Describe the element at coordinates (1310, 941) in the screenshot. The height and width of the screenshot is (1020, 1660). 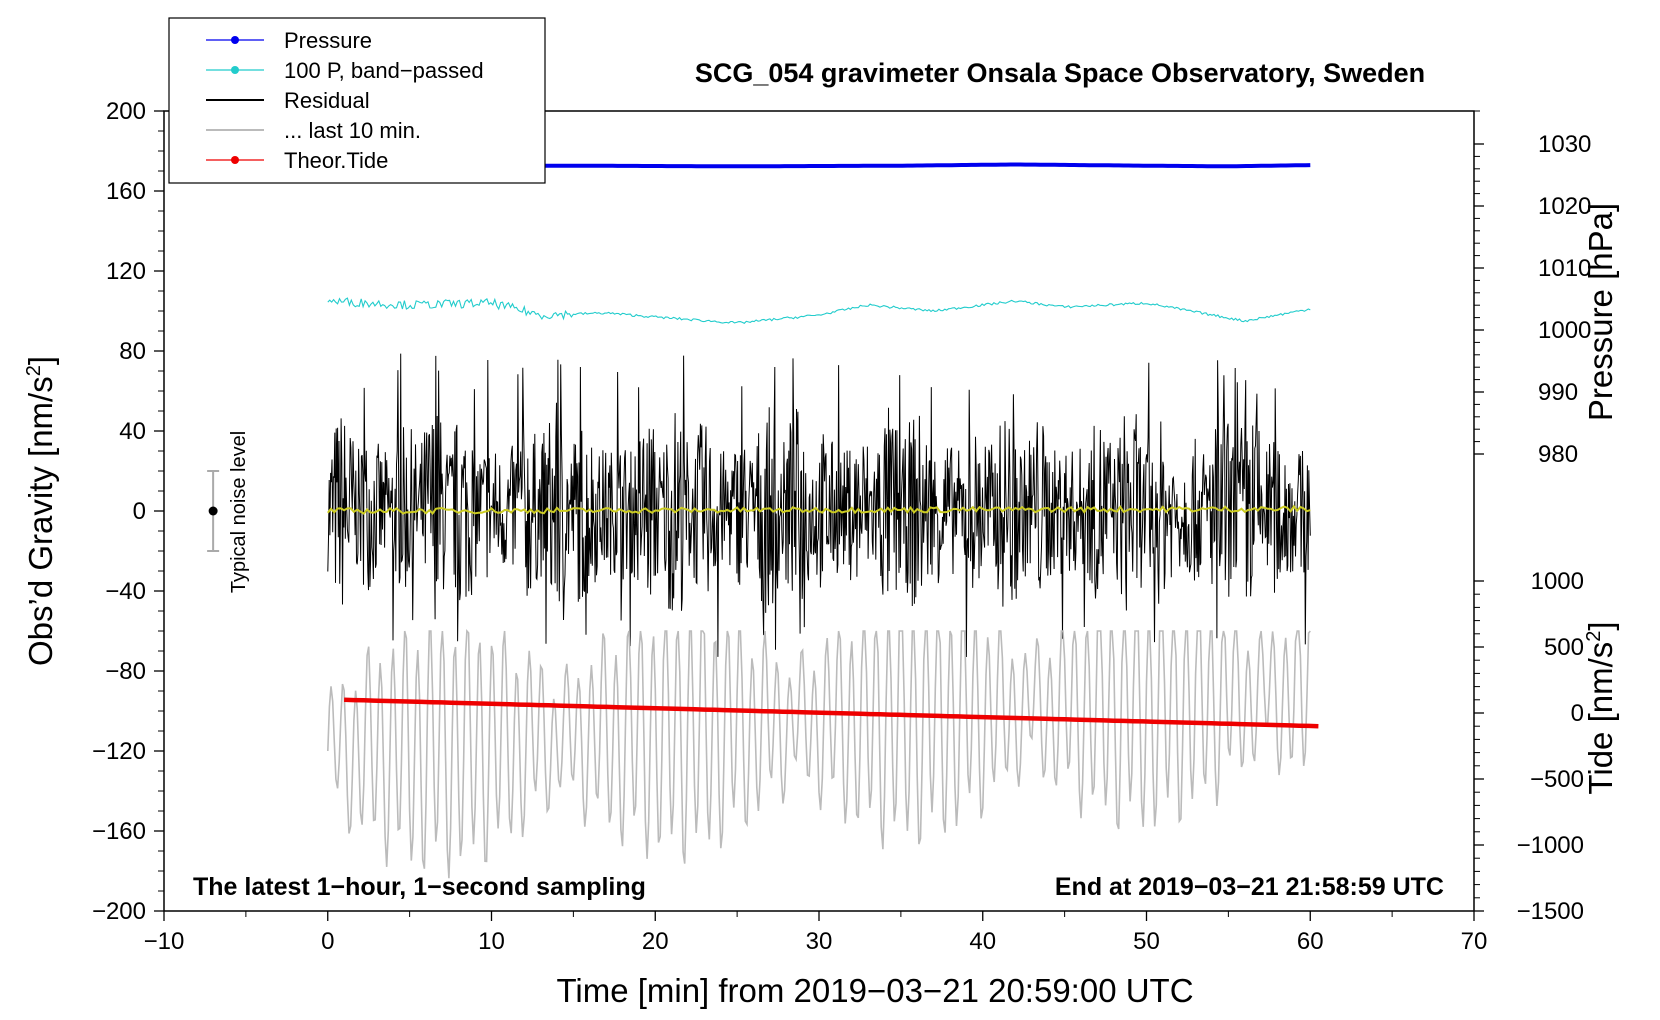
I see `x-tick-label: 60` at that location.